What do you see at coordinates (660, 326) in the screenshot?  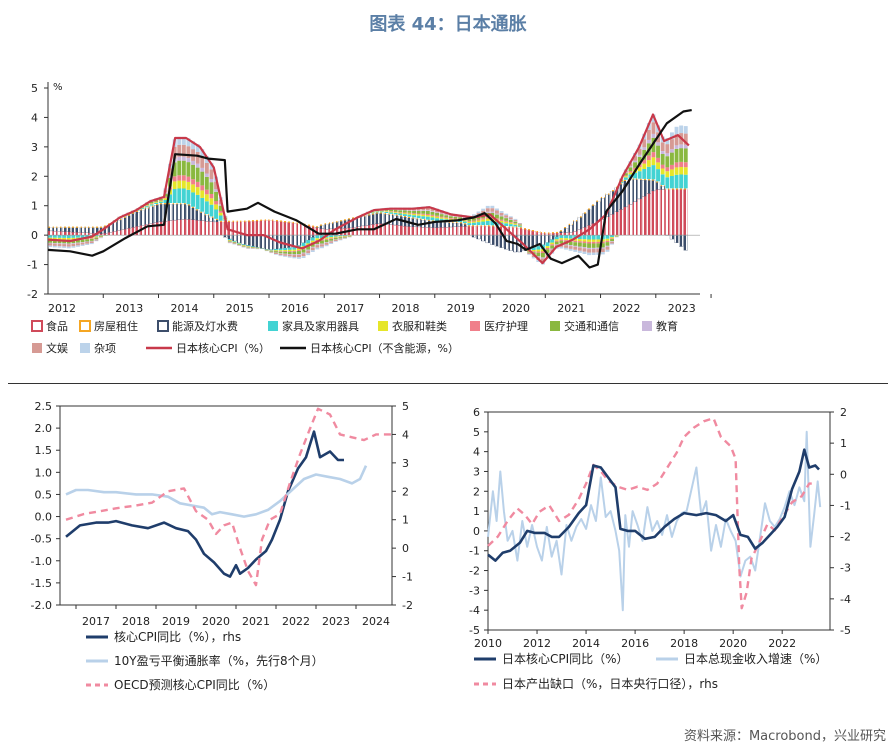 I see `legend-item: 教育` at bounding box center [660, 326].